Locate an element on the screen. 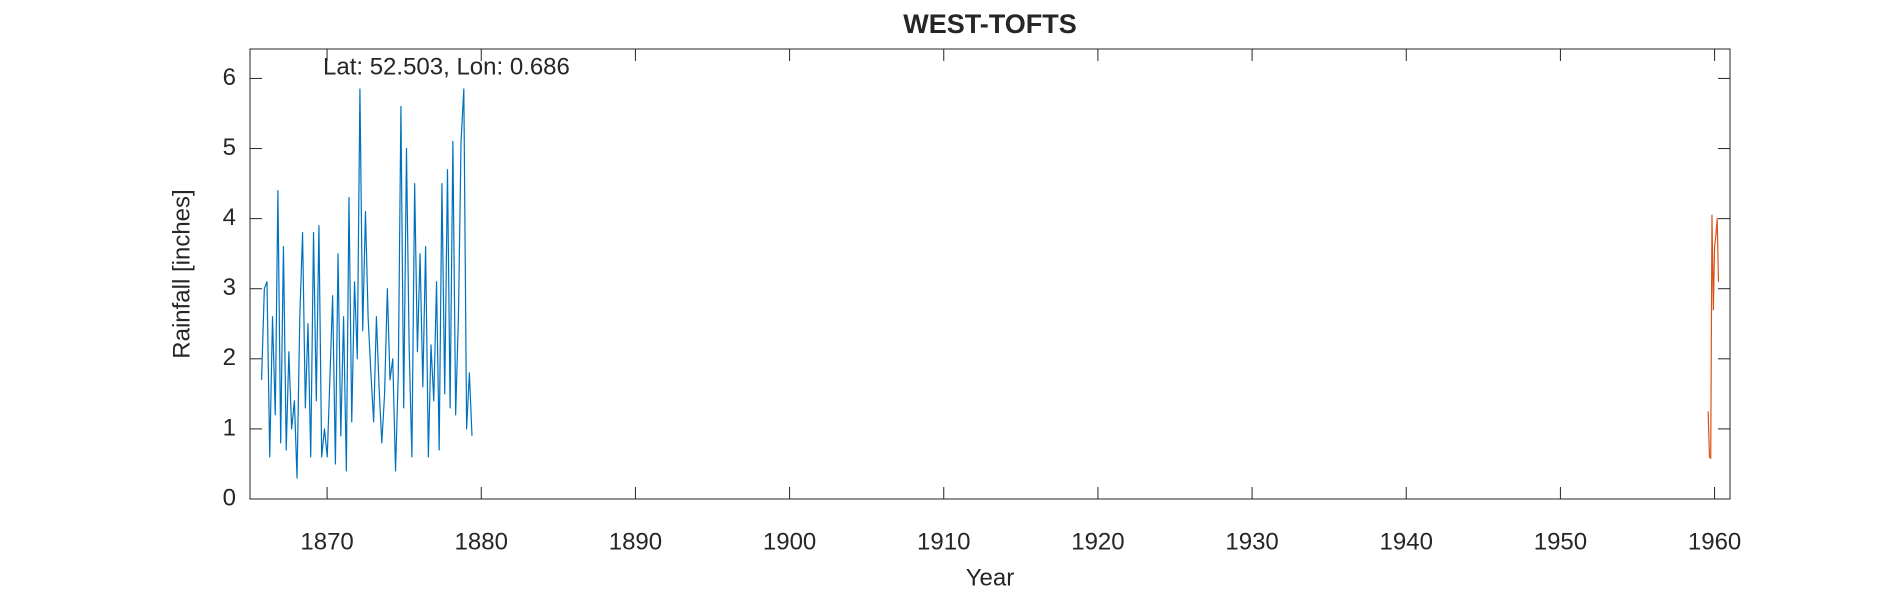 This screenshot has width=1890, height=591. y-axis-label: Rainfall [inches] is located at coordinates (181, 273).